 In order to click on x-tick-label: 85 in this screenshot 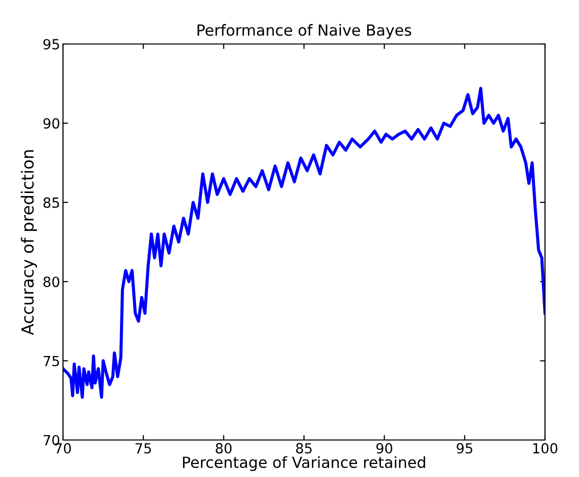, I will do `click(304, 448)`.